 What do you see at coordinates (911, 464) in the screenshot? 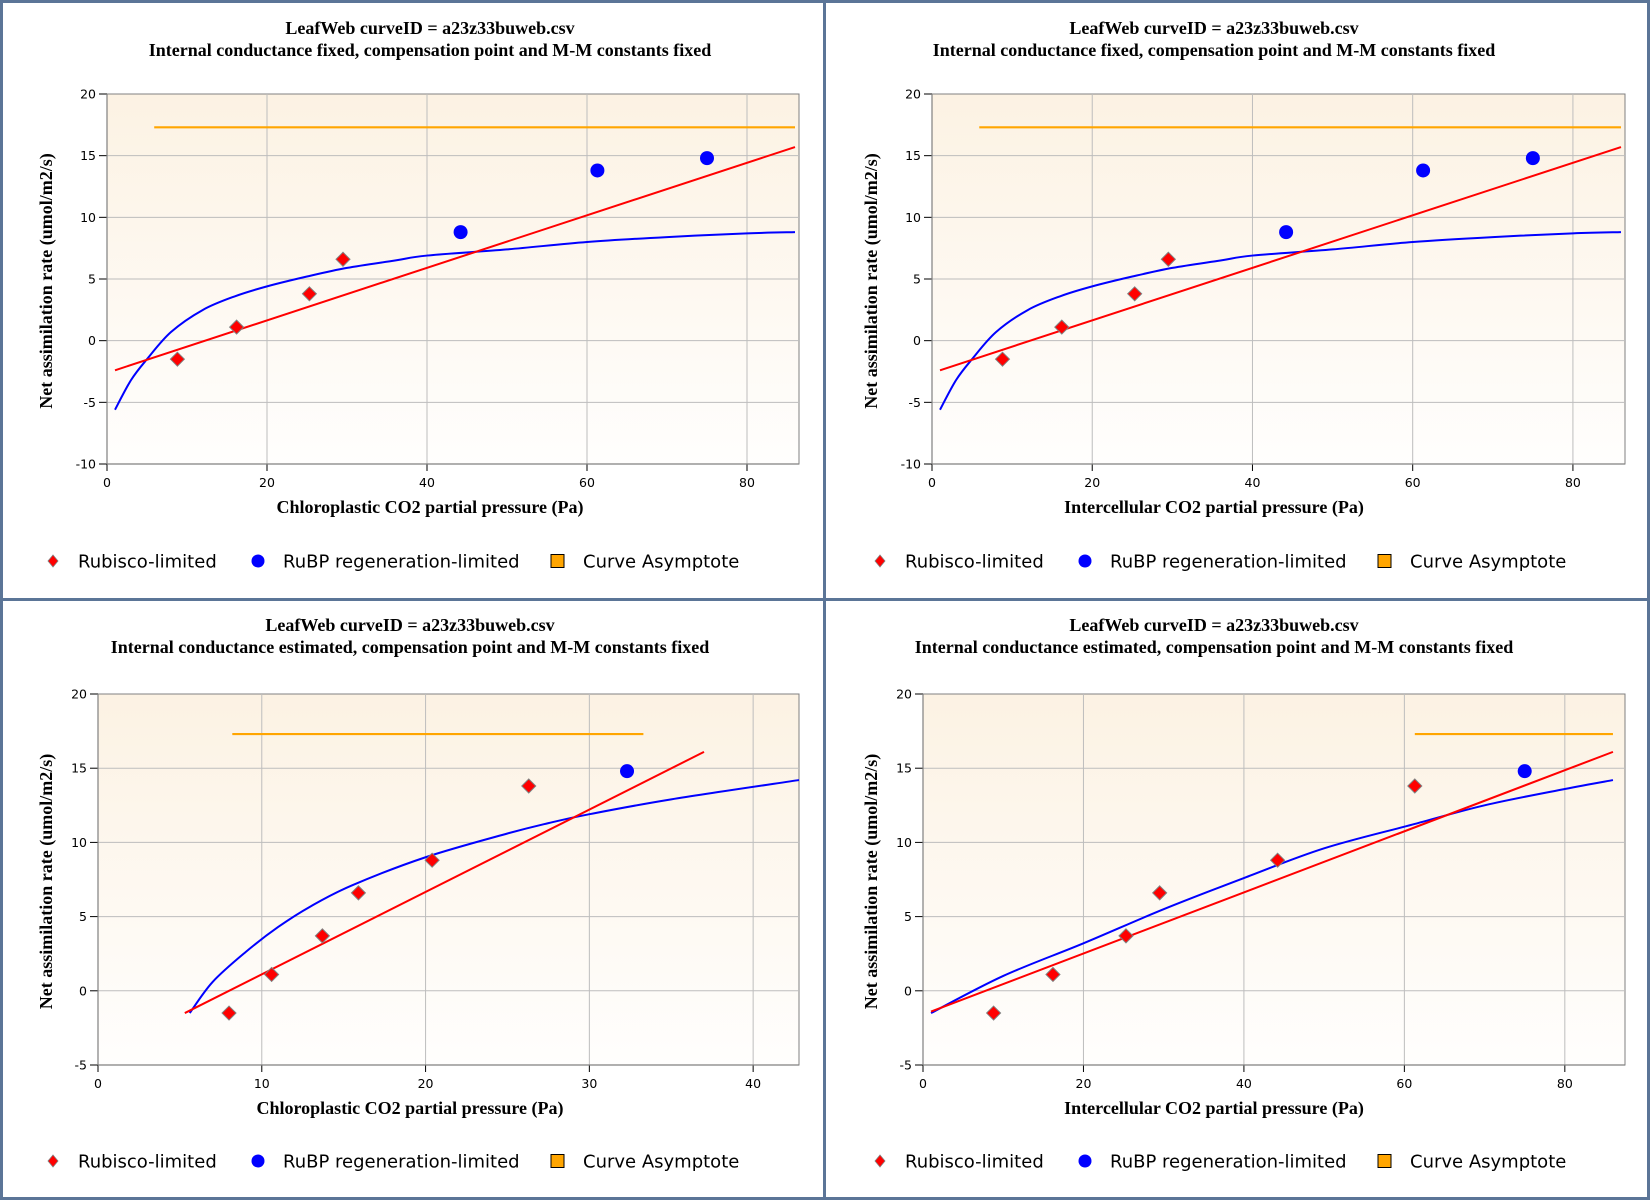
I see `y-tick-label: -10` at bounding box center [911, 464].